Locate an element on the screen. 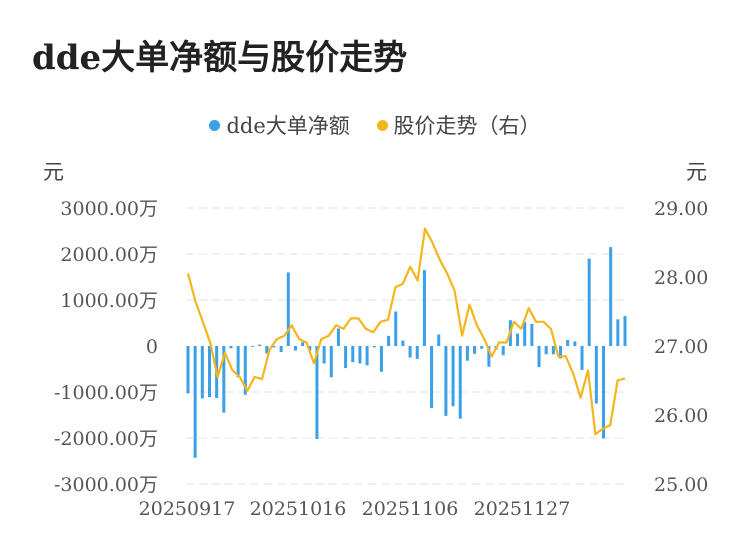 The image size is (750, 558). legend-label-dde: dde大单净额 is located at coordinates (288, 126).